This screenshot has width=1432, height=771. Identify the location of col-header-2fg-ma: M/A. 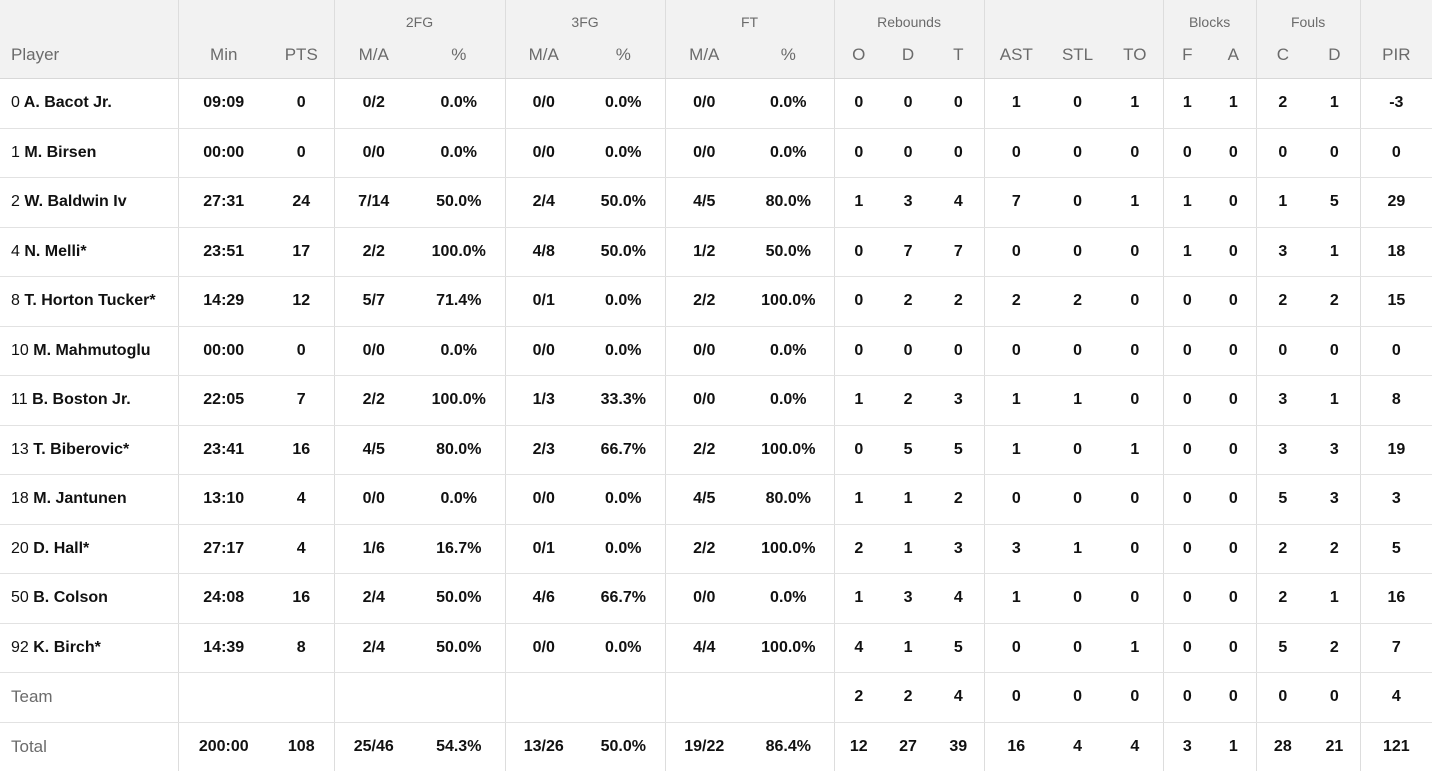
(373, 55).